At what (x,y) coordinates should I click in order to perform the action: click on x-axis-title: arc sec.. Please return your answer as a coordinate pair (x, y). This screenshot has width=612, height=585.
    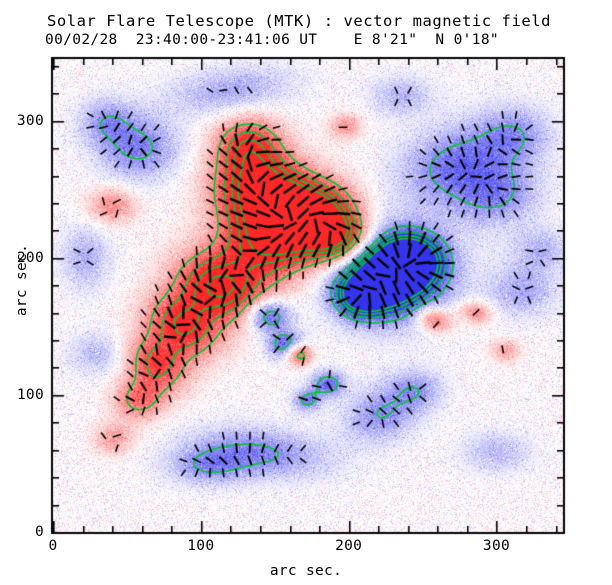
    Looking at the image, I should click on (306, 571).